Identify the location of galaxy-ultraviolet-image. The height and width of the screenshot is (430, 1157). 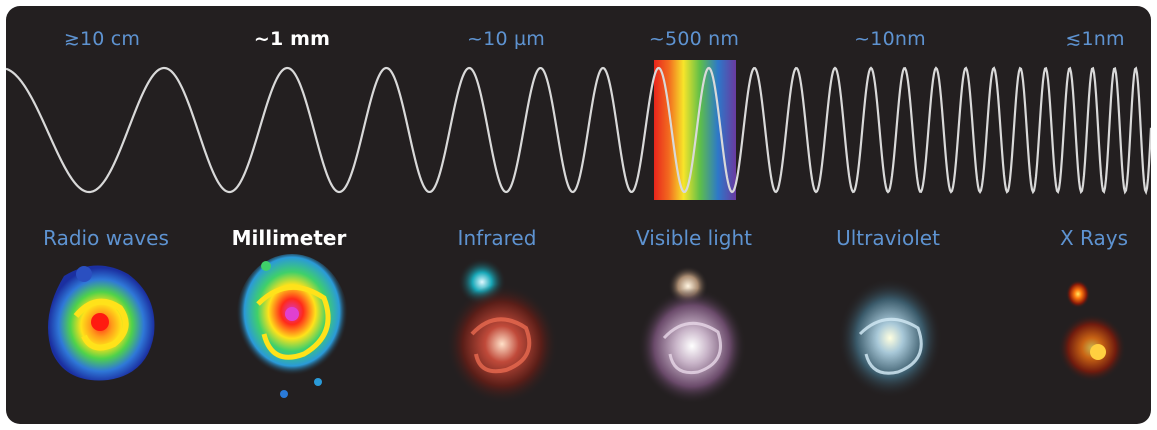
(891, 338).